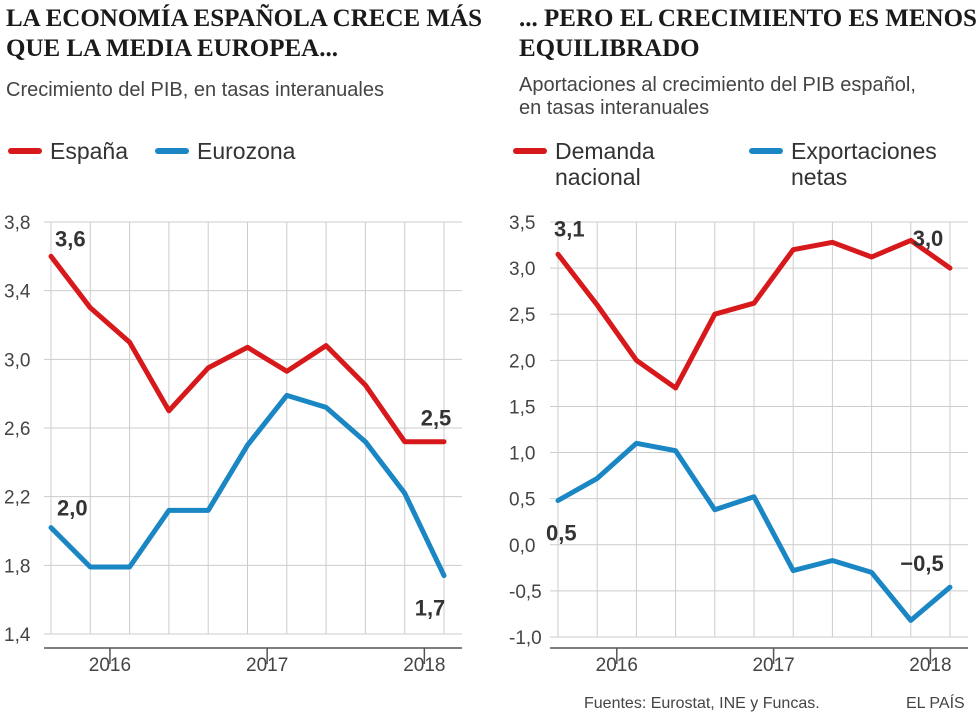 The height and width of the screenshot is (724, 980). I want to click on legend-item-espana: España, so click(68, 151).